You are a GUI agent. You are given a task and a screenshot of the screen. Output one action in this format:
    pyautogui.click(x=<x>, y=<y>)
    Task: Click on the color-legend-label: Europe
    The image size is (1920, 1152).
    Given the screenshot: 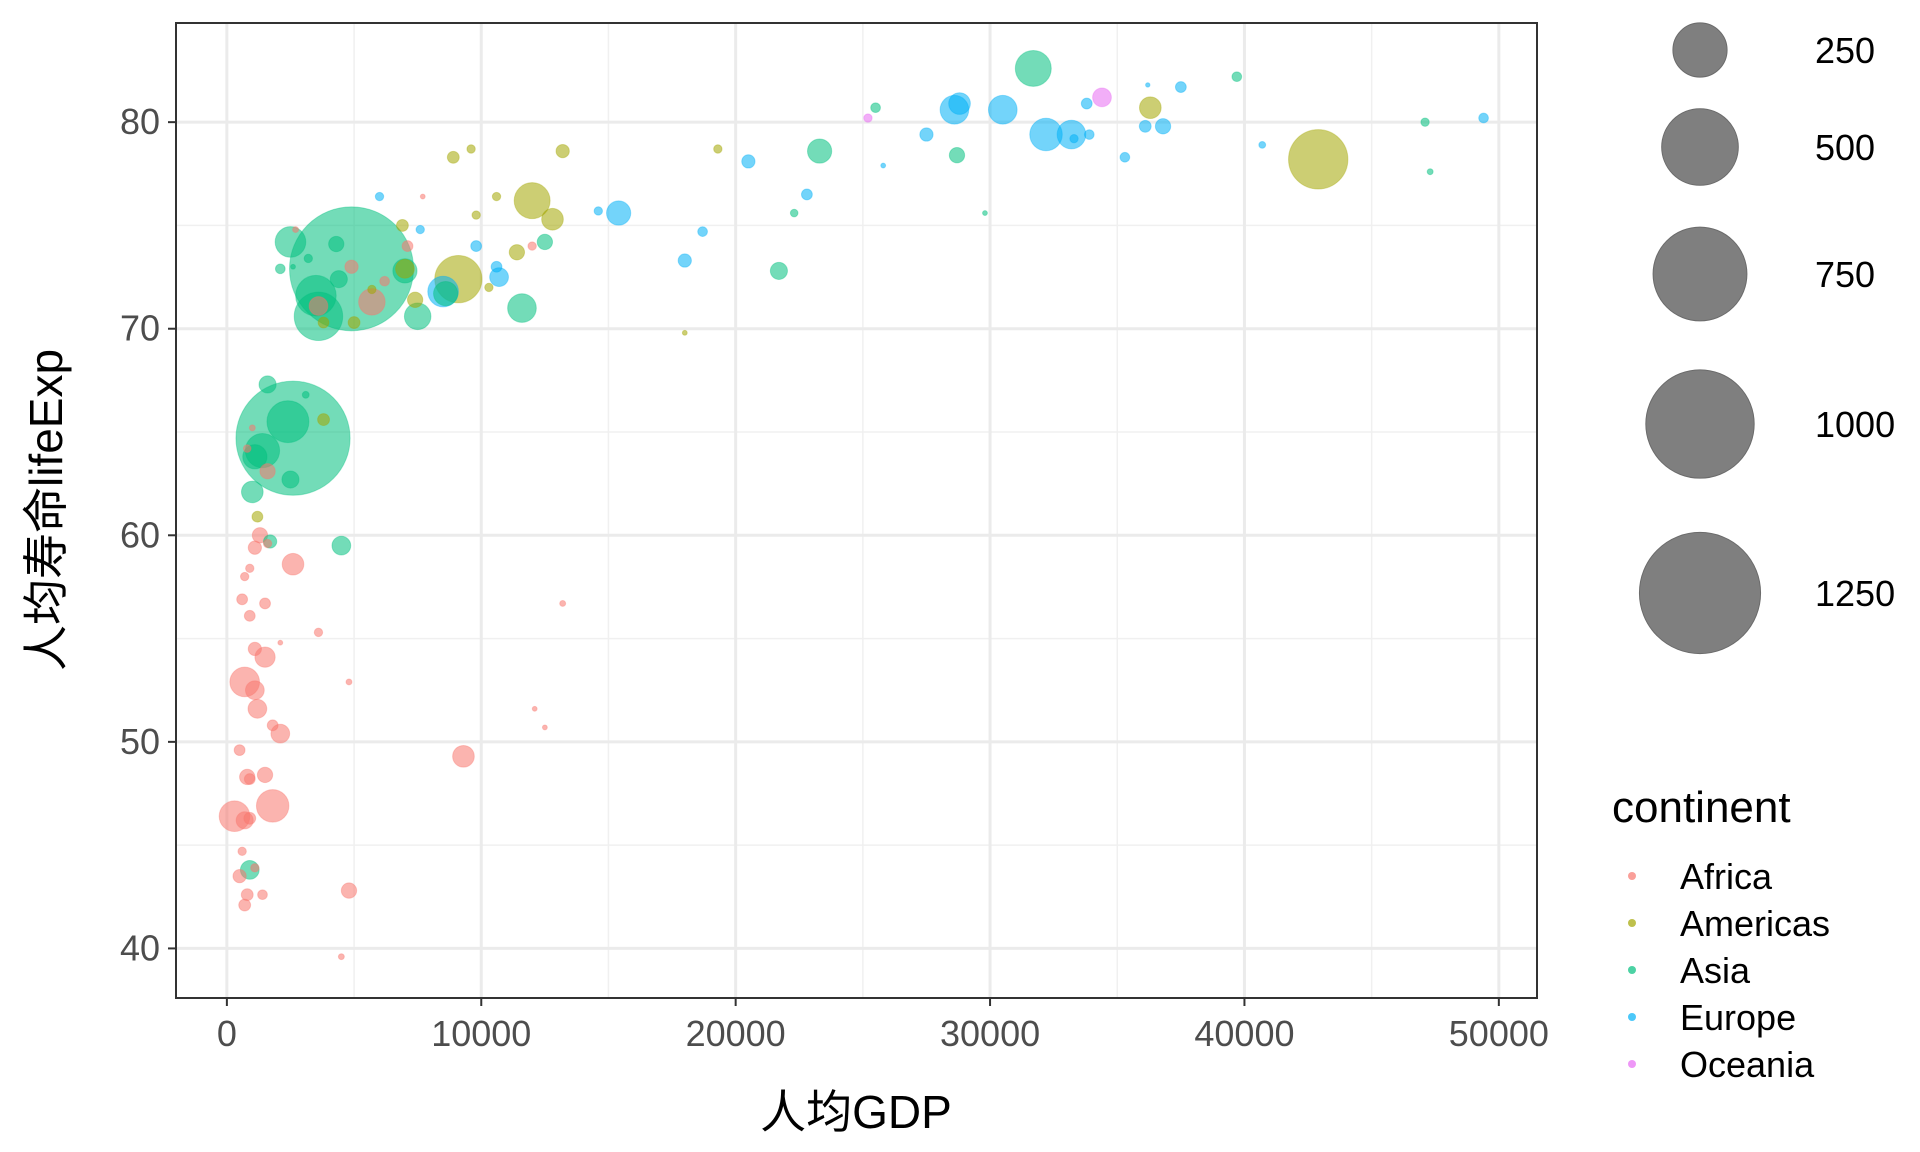 What is the action you would take?
    pyautogui.click(x=1738, y=1017)
    